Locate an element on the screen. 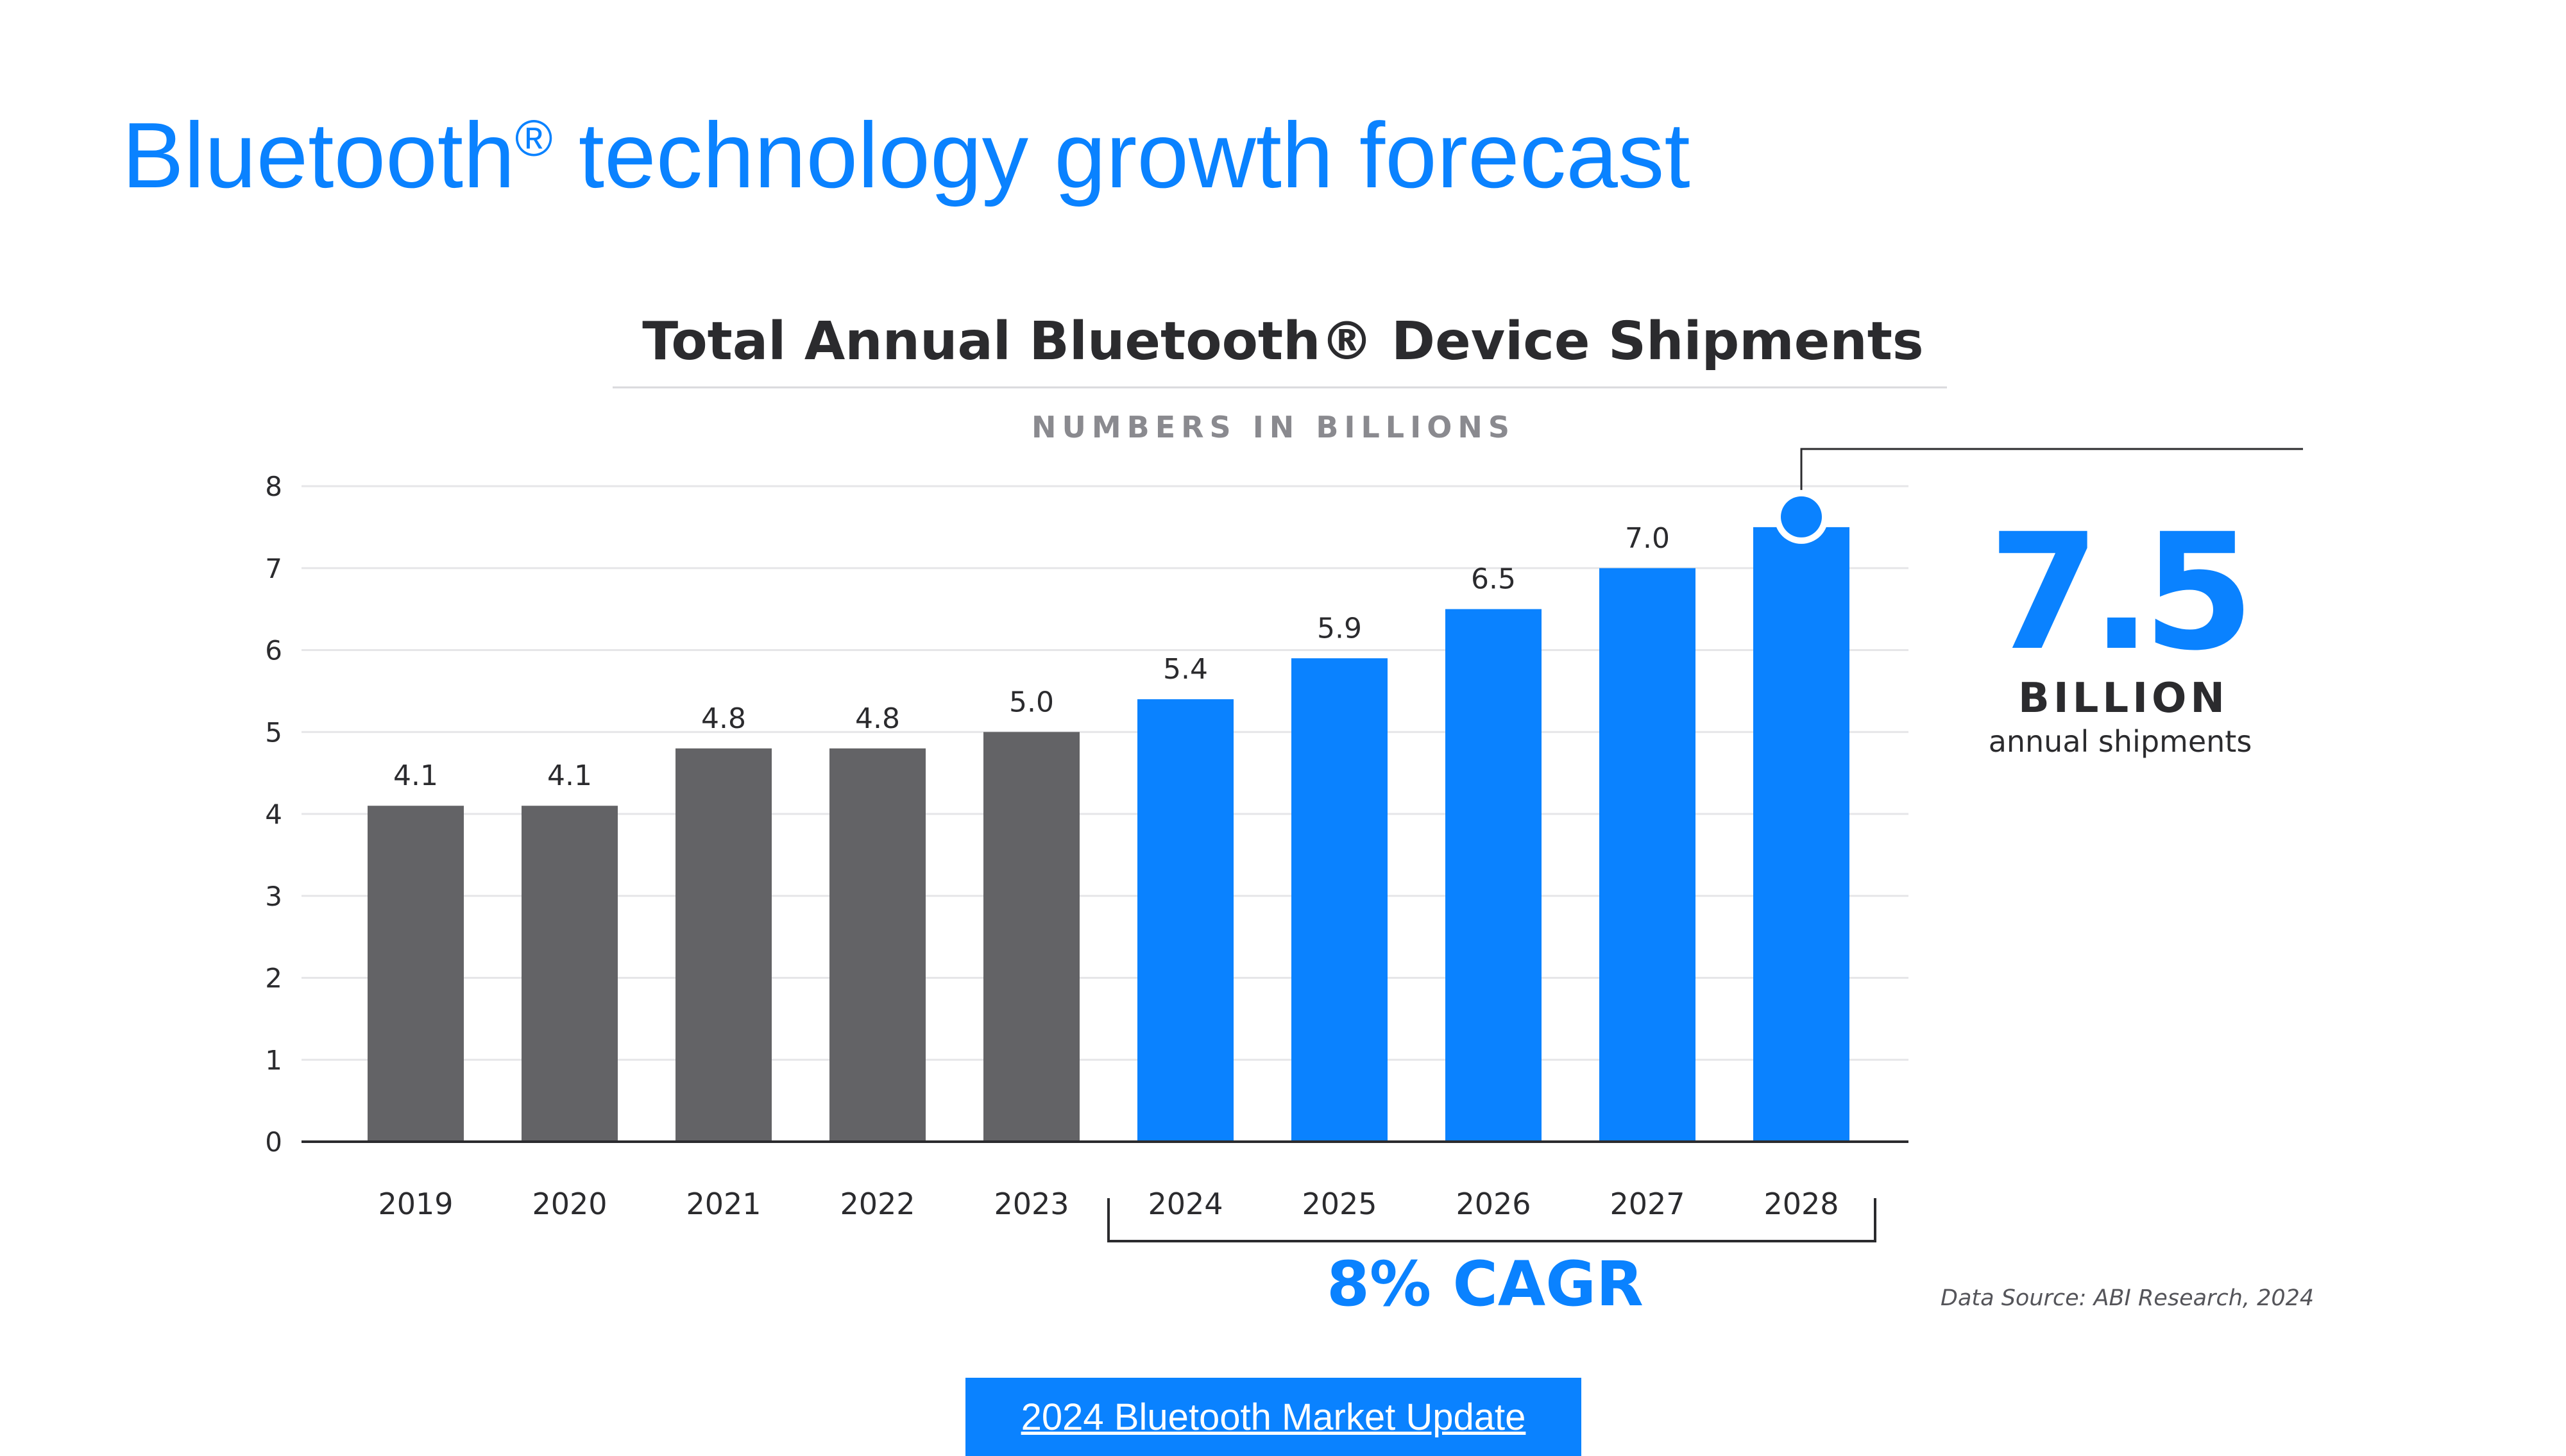 The width and height of the screenshot is (2566, 1456). data-label: 7.0 is located at coordinates (1647, 538).